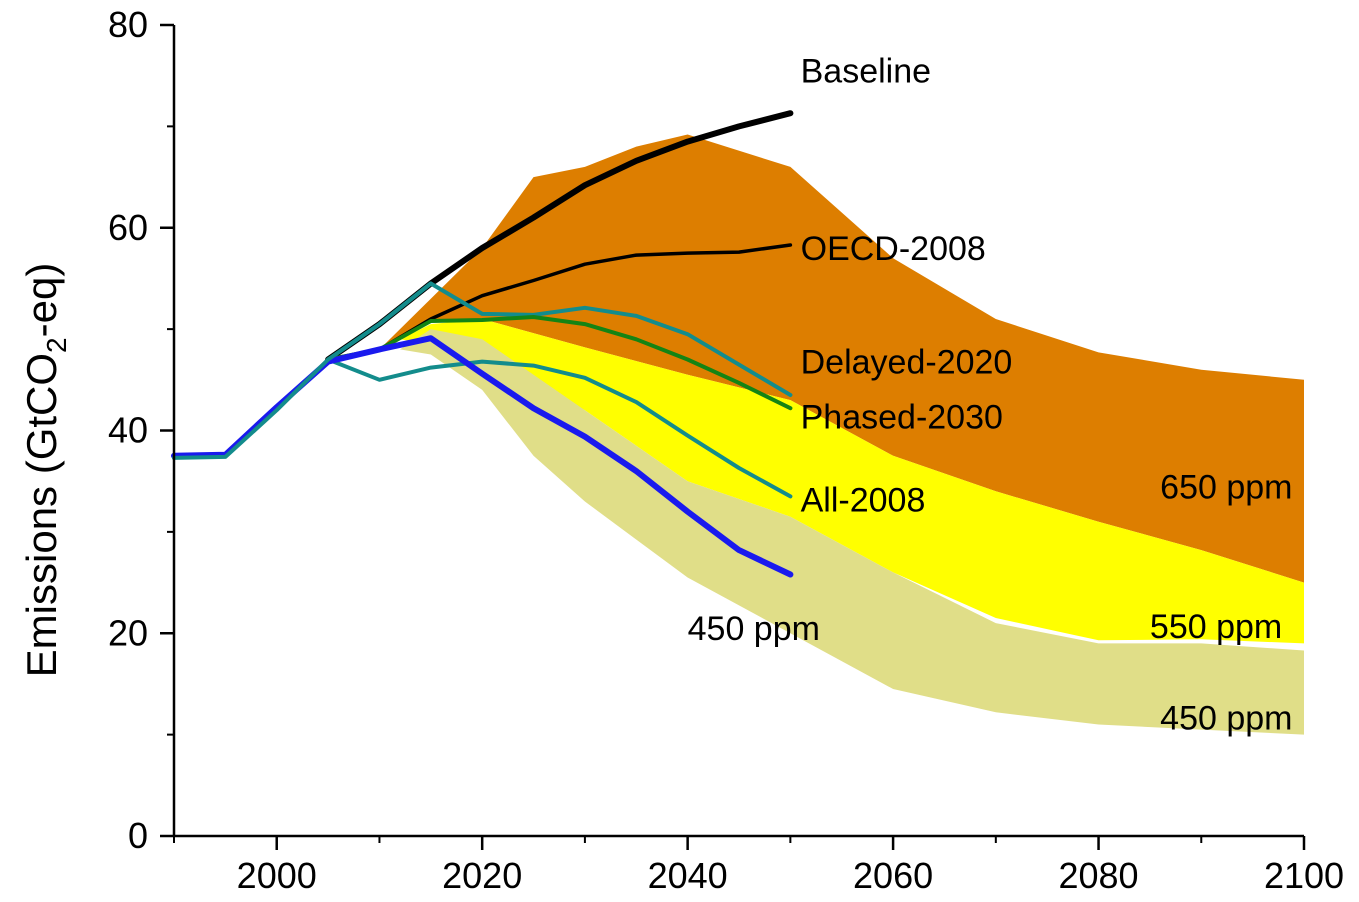  Describe the element at coordinates (1226, 718) in the screenshot. I see `label-450-ppm-8: 450 ppm` at that location.